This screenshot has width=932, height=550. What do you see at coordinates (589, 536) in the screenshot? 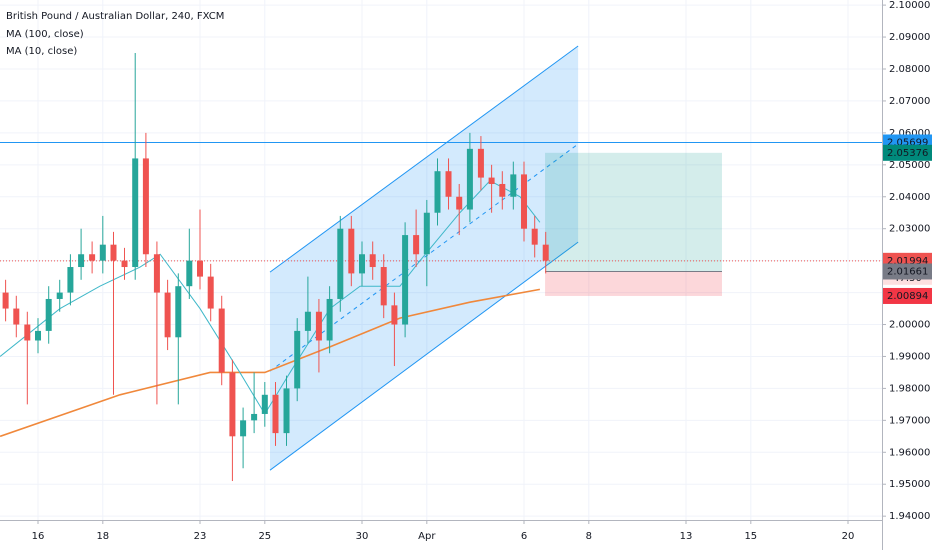
I see `x-tick-label: 8` at bounding box center [589, 536].